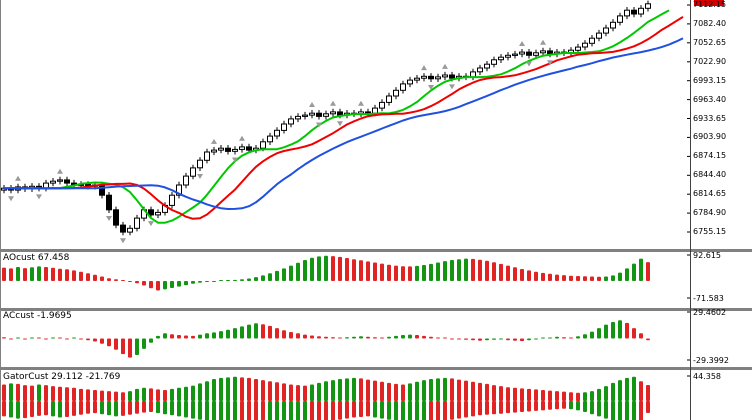 This screenshot has width=752, height=420. I want to click on price-axis-label: 6844.40, so click(710, 175).